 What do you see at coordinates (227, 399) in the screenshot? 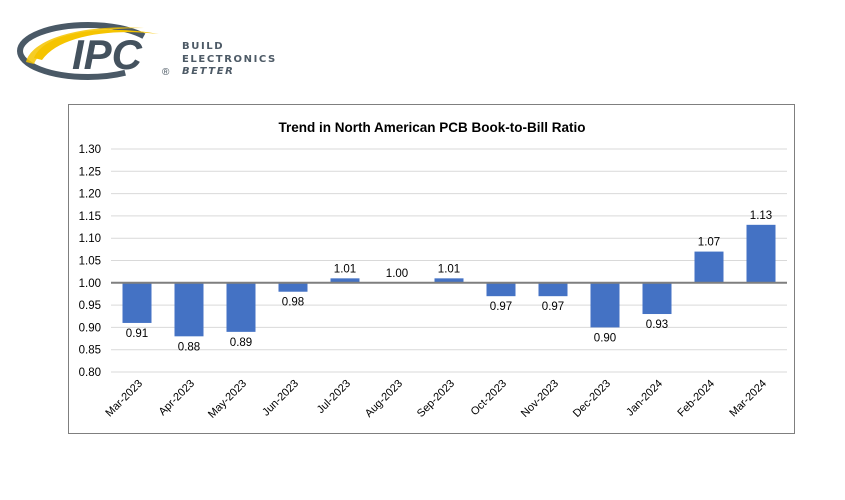
I see `x-tick-label: May-2023` at bounding box center [227, 399].